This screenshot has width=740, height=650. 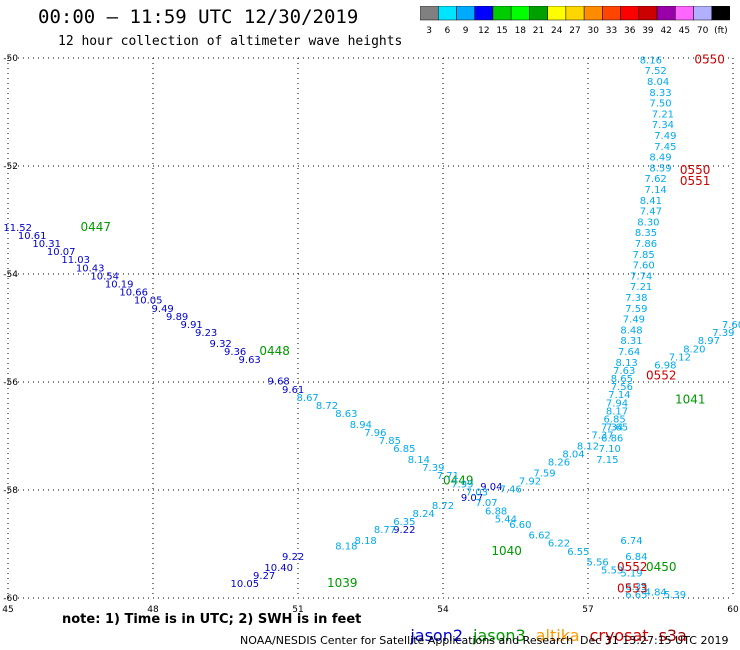 I want to click on colorbar-label: 24, so click(x=557, y=31).